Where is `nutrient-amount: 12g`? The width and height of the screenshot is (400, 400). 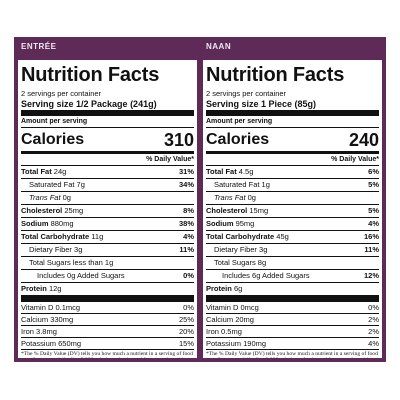 nutrient-amount: 12g is located at coordinates (55, 288).